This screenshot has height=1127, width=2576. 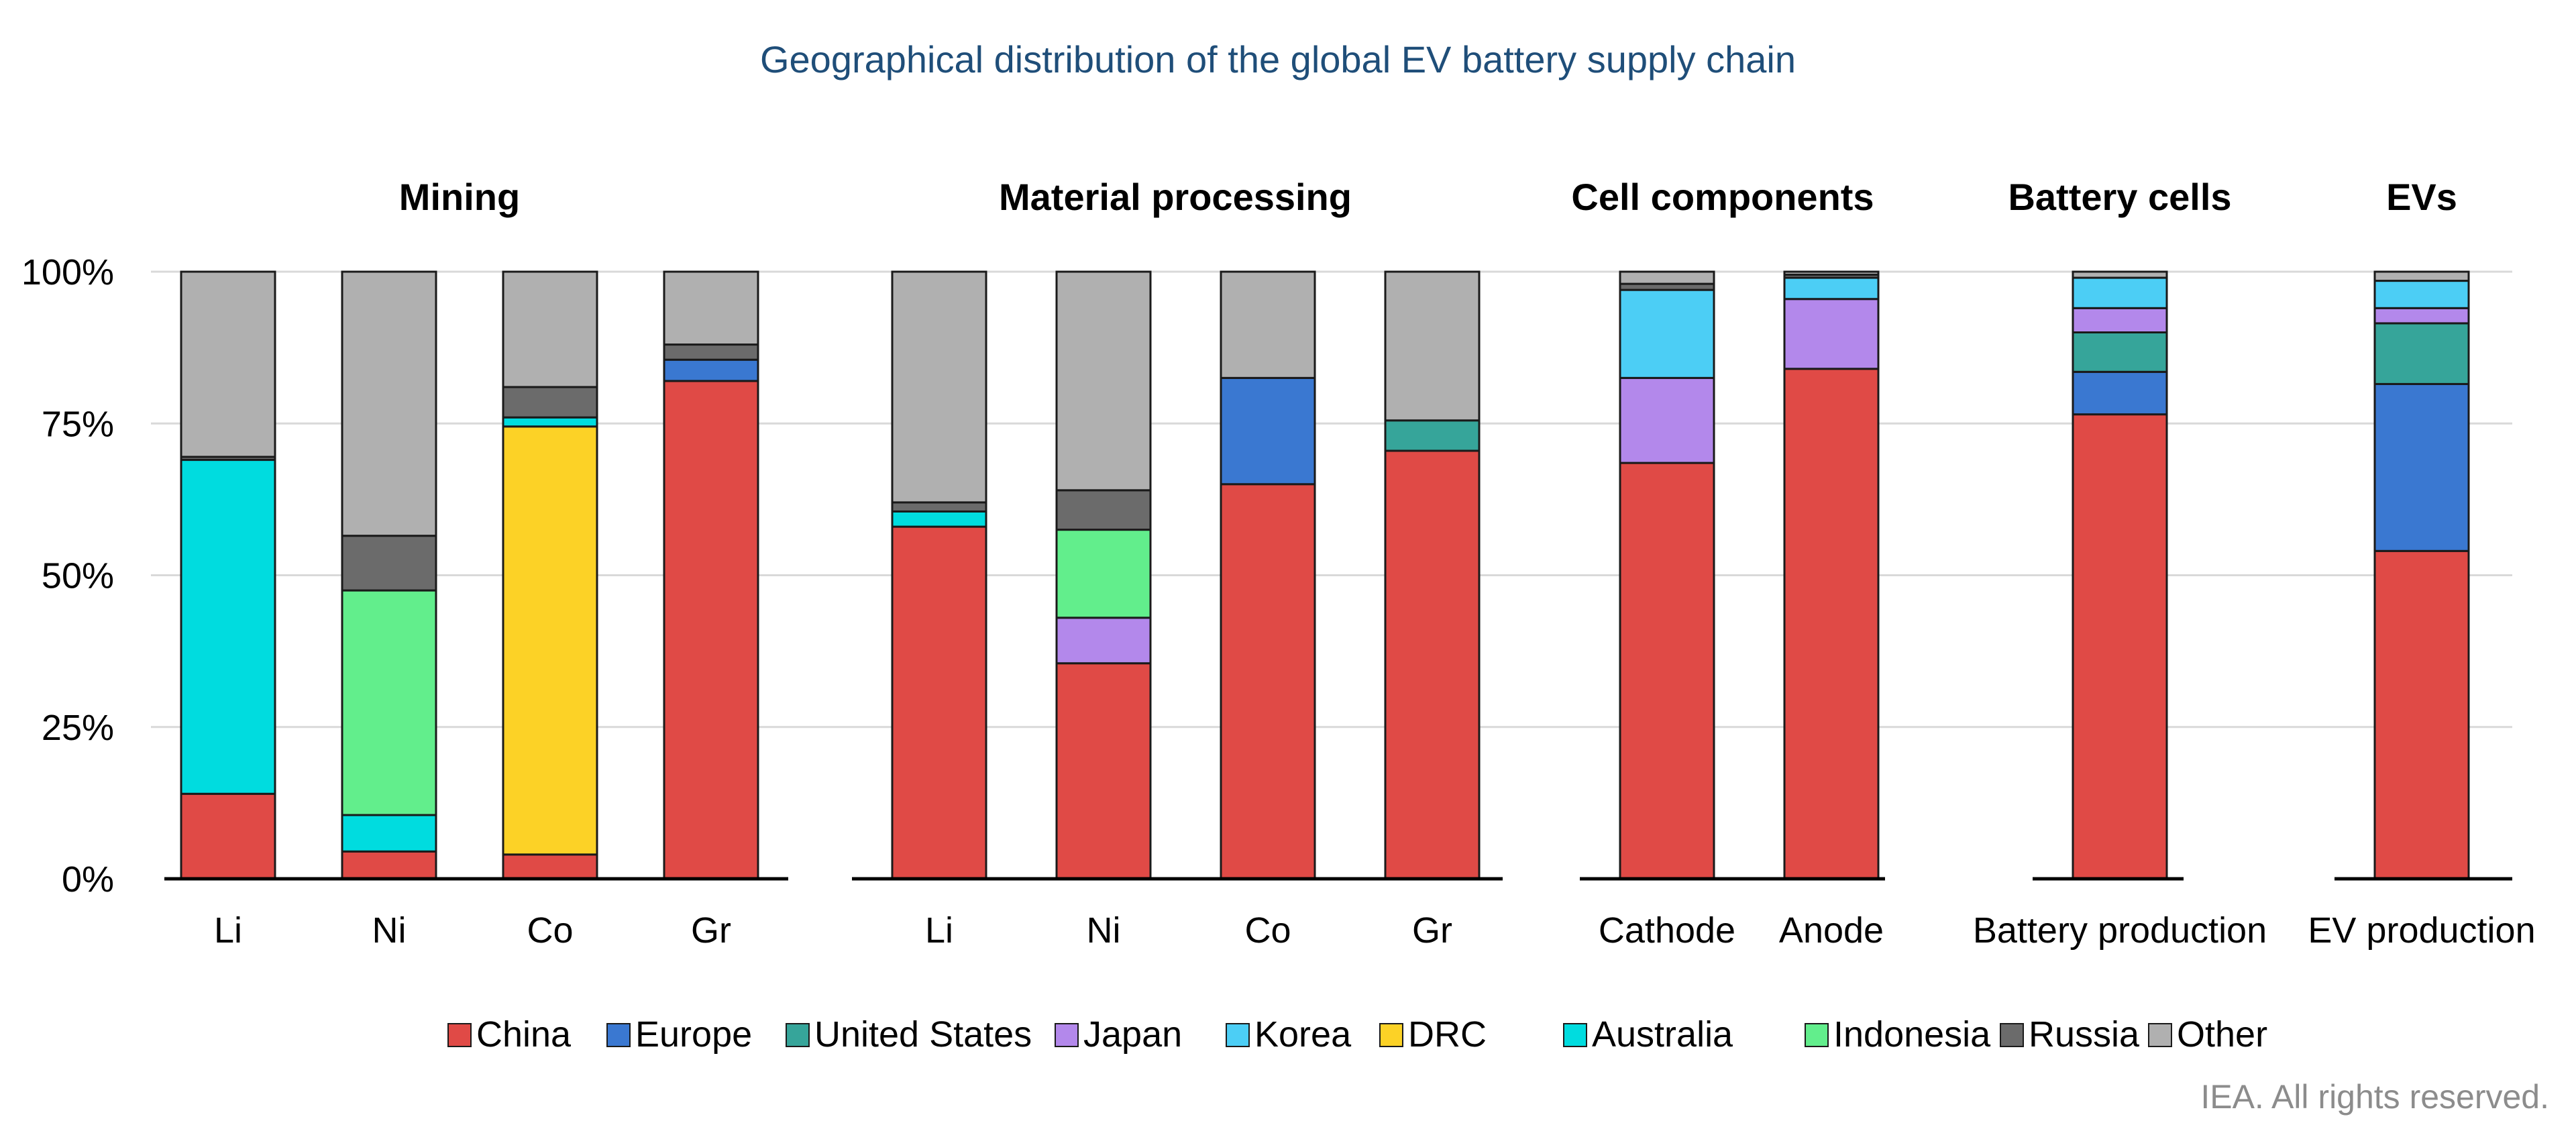 What do you see at coordinates (939, 387) in the screenshot?
I see `bar-segment-li-other` at bounding box center [939, 387].